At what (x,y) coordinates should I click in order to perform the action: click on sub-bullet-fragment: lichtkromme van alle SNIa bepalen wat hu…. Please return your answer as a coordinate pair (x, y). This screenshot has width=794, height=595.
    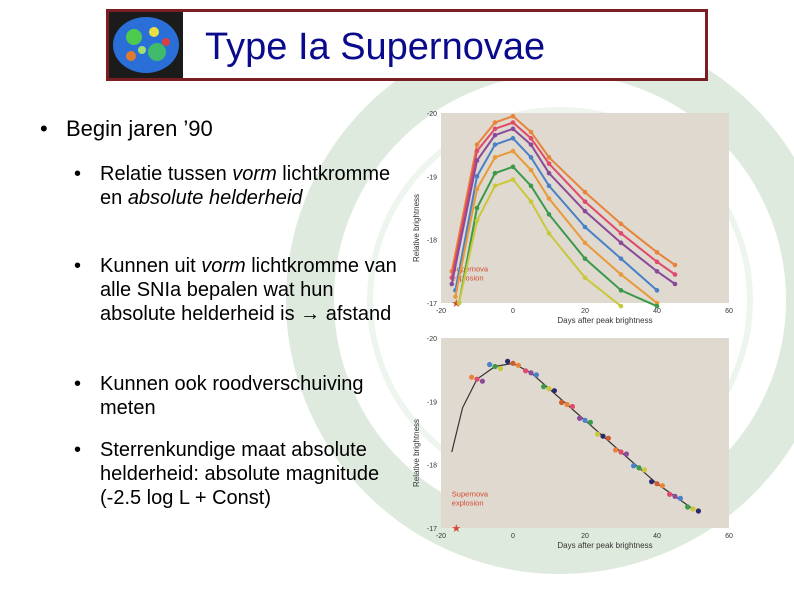
    Looking at the image, I should click on (248, 290).